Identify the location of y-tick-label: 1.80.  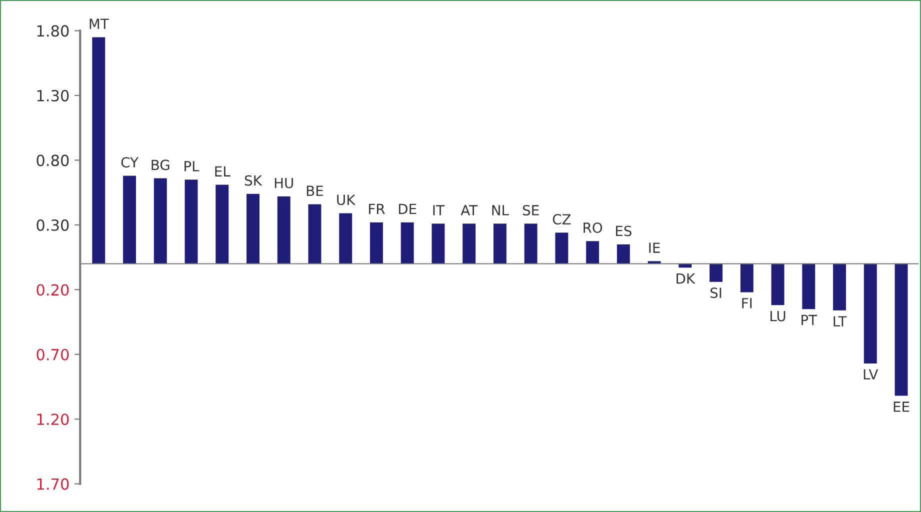
(53, 31).